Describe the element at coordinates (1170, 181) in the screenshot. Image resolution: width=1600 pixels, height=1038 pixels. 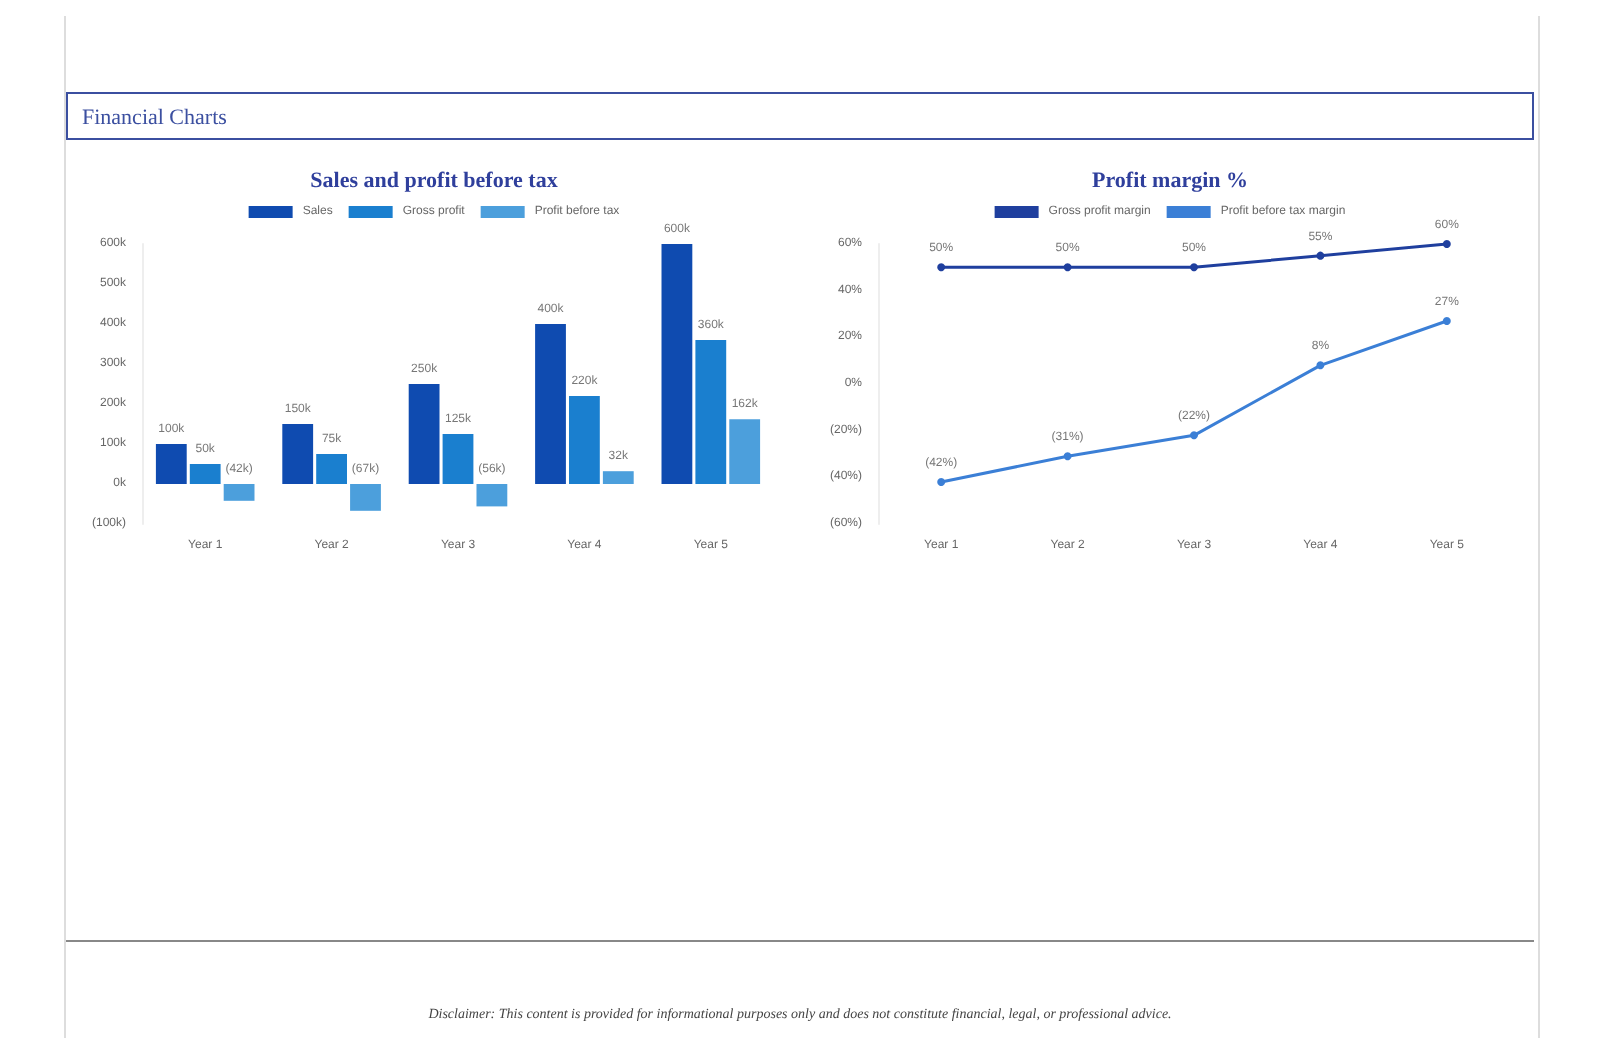
I see `chart-title: Profit margin %` at that location.